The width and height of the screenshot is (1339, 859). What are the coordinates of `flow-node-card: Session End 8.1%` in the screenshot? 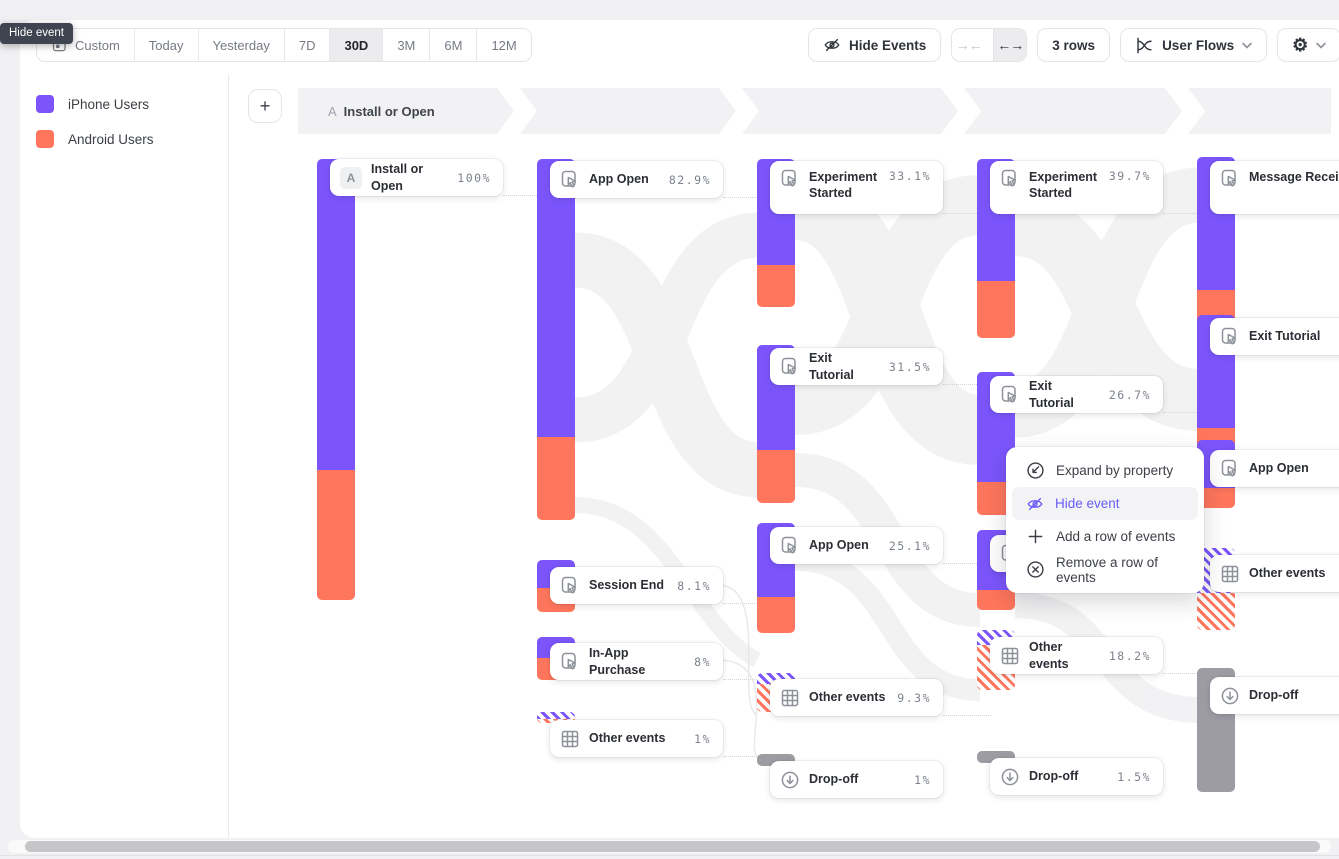 It's located at (636, 585).